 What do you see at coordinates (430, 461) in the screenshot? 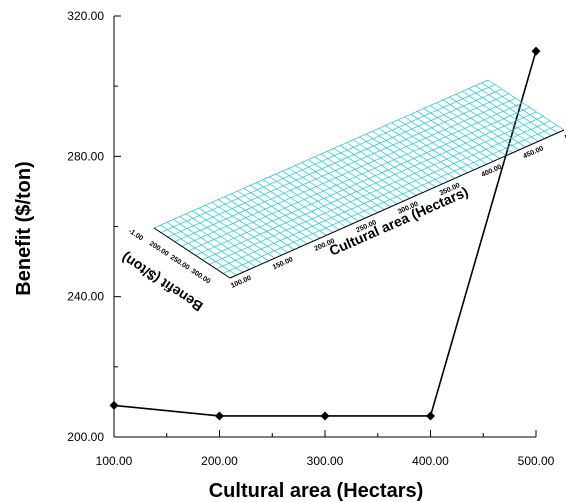
I see `x-tick-label: 400.00` at bounding box center [430, 461].